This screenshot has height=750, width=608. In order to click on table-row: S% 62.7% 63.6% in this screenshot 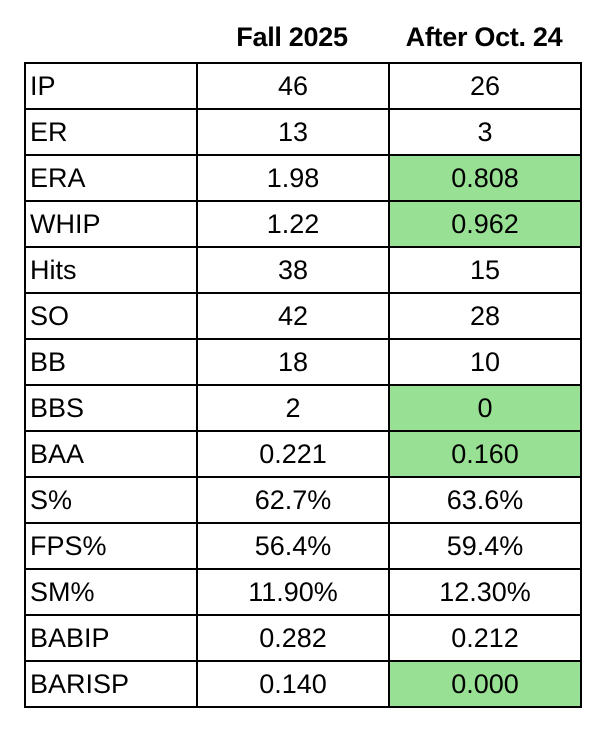, I will do `click(303, 500)`.